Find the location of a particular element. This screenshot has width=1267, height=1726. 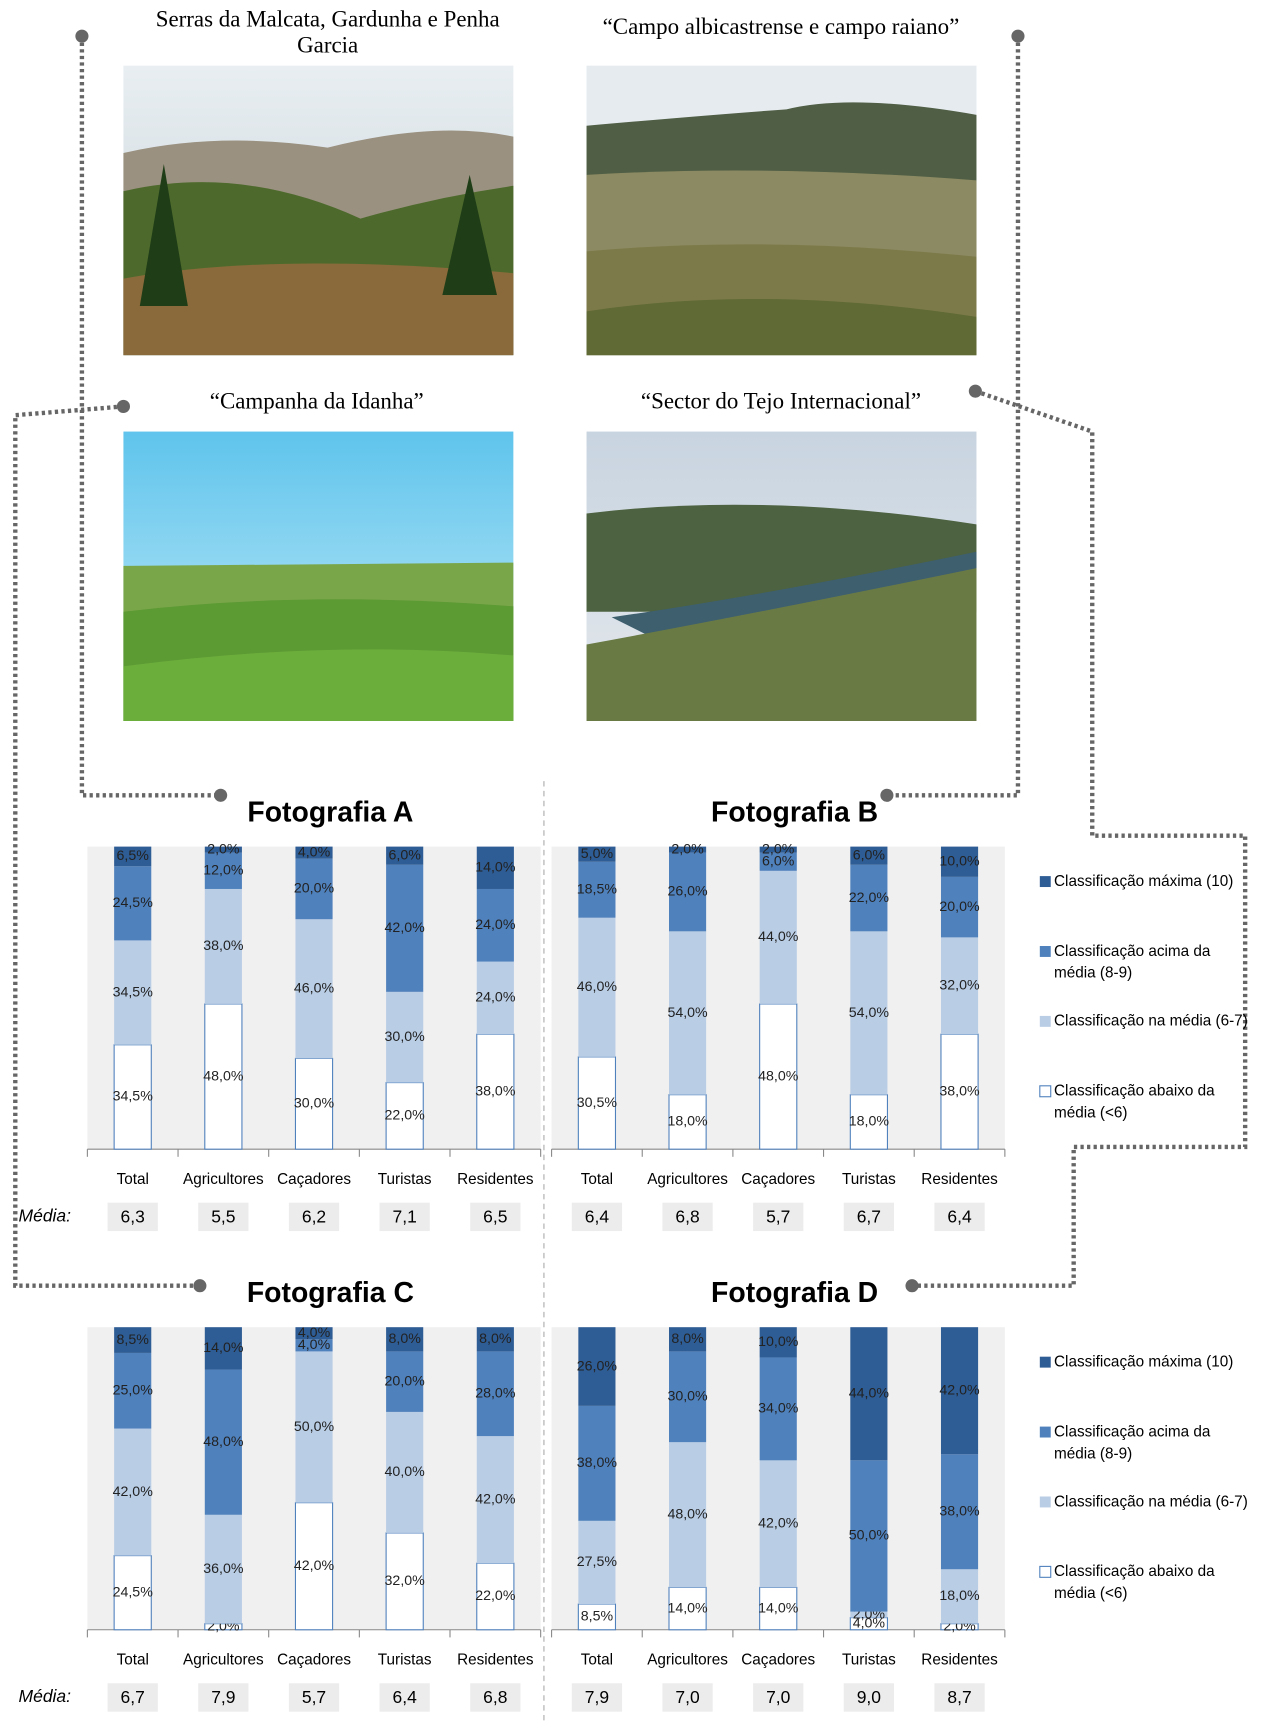

value-label: 32,0% is located at coordinates (405, 1581).